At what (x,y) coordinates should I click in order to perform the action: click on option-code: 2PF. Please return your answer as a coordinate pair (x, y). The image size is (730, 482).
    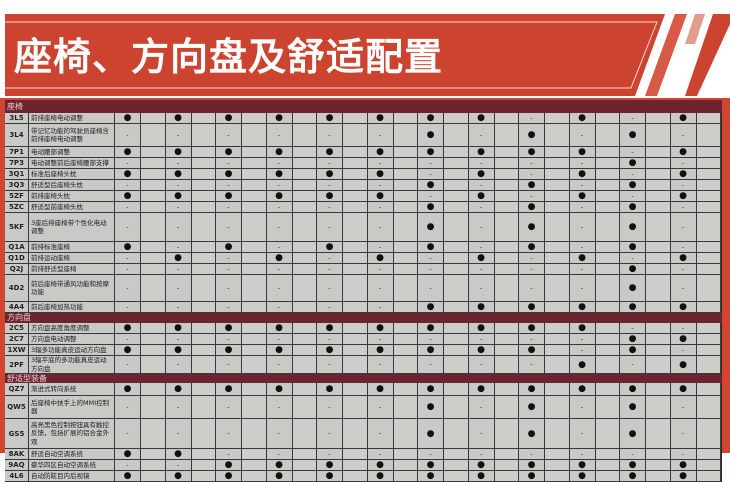
    Looking at the image, I should click on (17, 365).